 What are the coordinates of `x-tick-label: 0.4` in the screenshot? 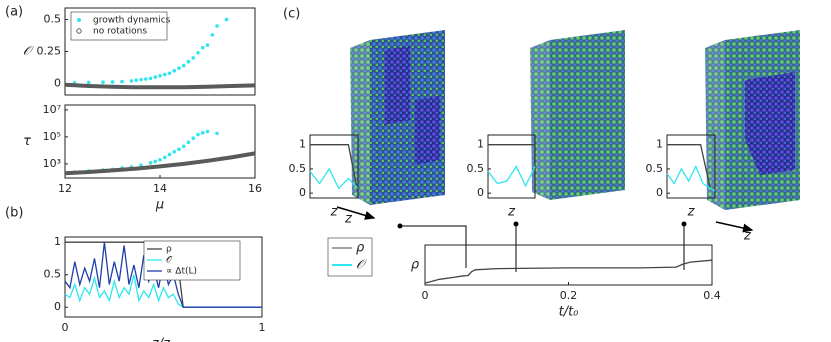 It's located at (712, 295).